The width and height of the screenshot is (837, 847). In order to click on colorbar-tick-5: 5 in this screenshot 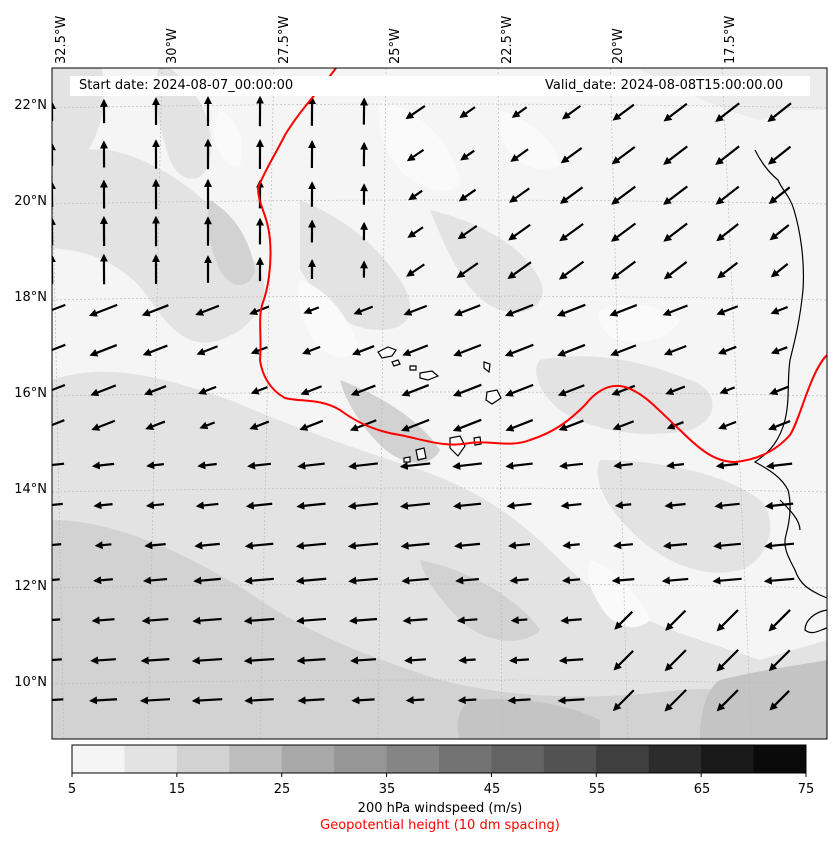, I will do `click(72, 789)`.